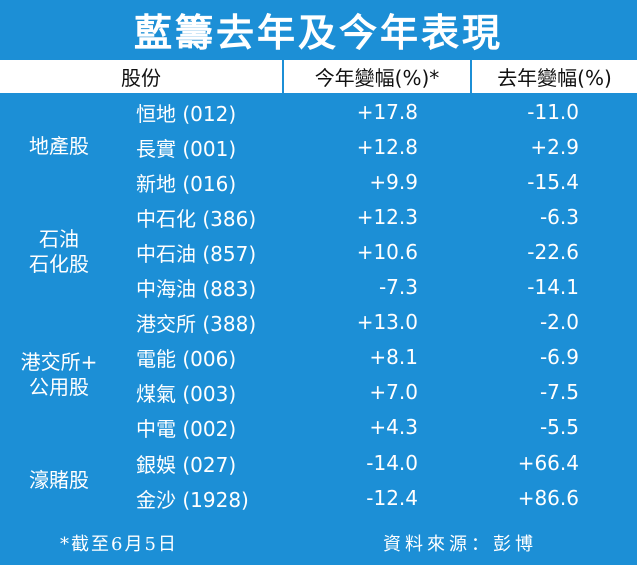 This screenshot has width=637, height=565. I want to click on source-credit: 資料來源：彭博, so click(460, 544).